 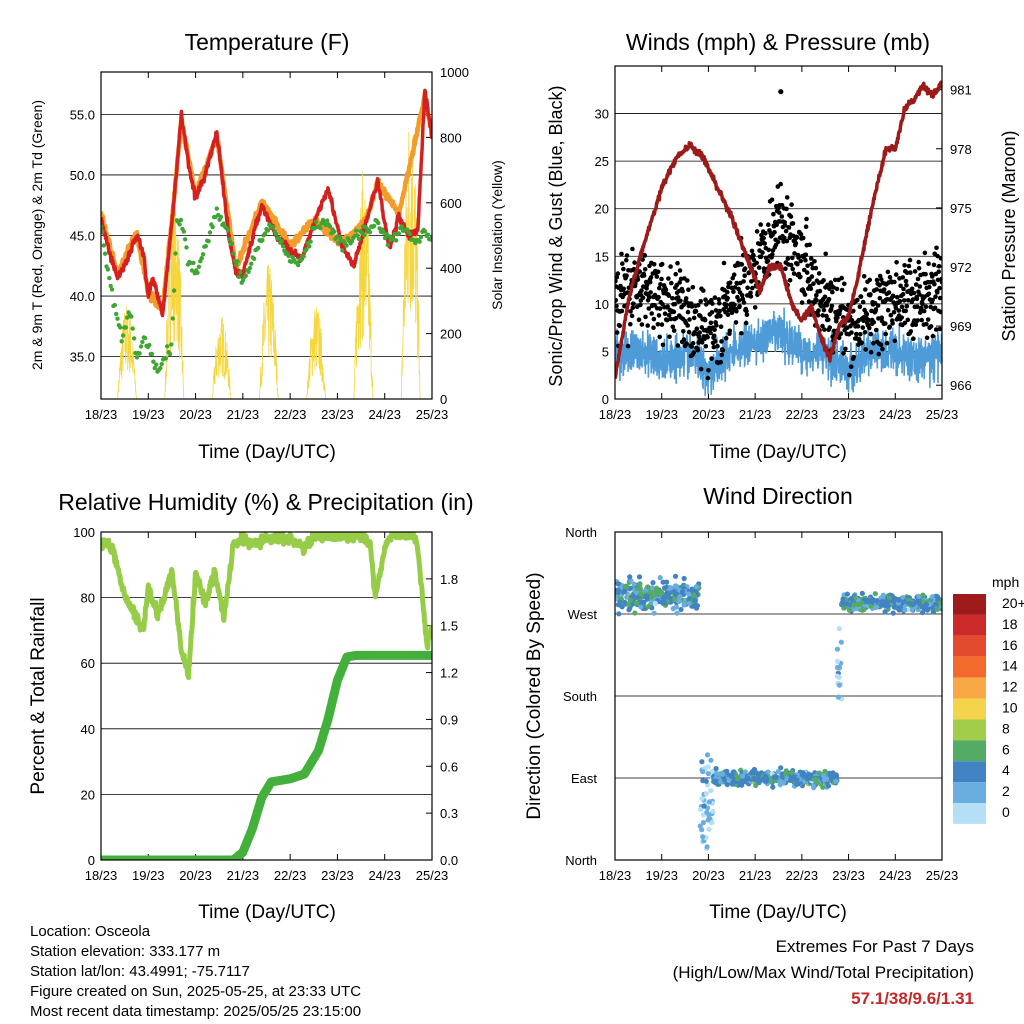 I want to click on x-tick-label: 19/23, so click(x=661, y=414).